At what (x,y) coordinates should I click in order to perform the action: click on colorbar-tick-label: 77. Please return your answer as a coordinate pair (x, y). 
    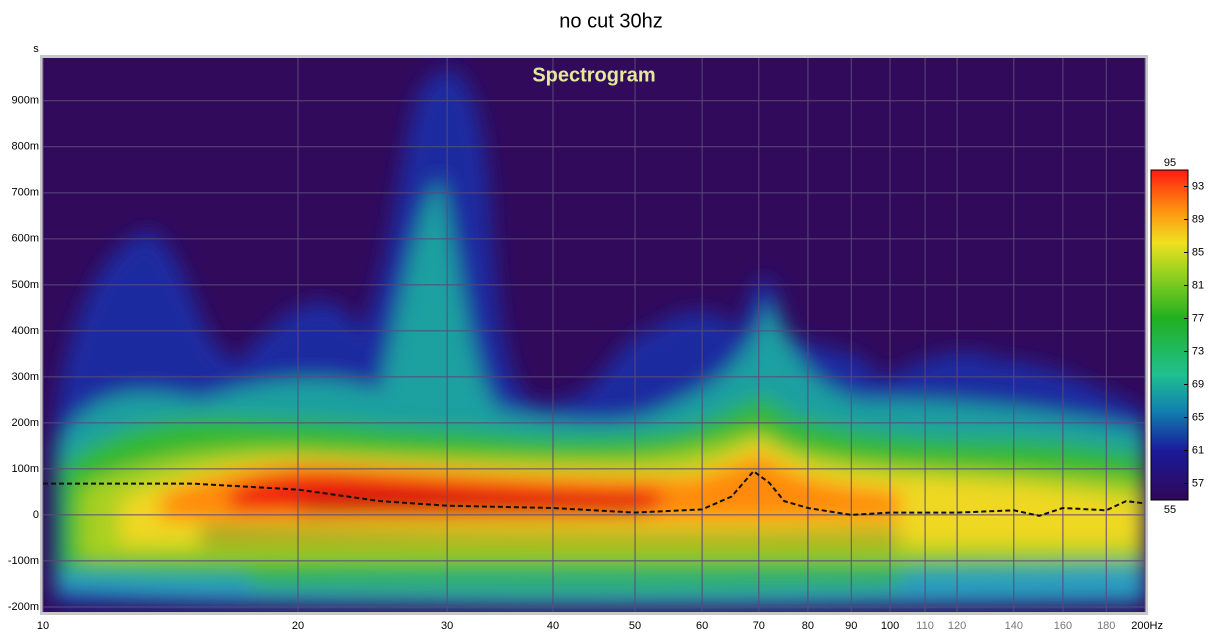
    Looking at the image, I should click on (1198, 318).